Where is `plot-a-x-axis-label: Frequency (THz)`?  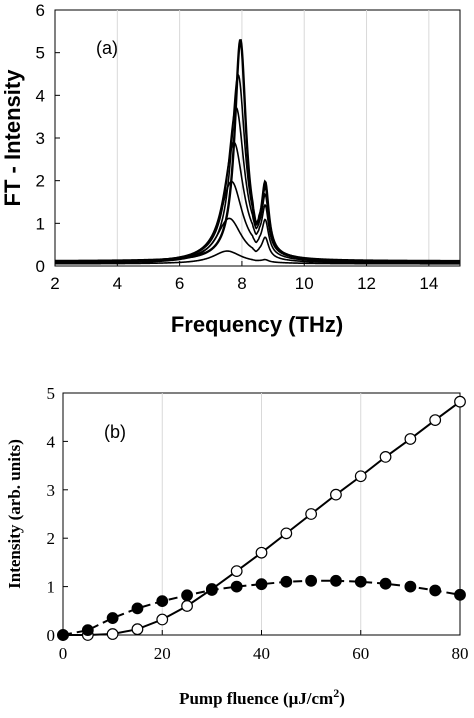
plot-a-x-axis-label: Frequency (THz) is located at coordinates (257, 324).